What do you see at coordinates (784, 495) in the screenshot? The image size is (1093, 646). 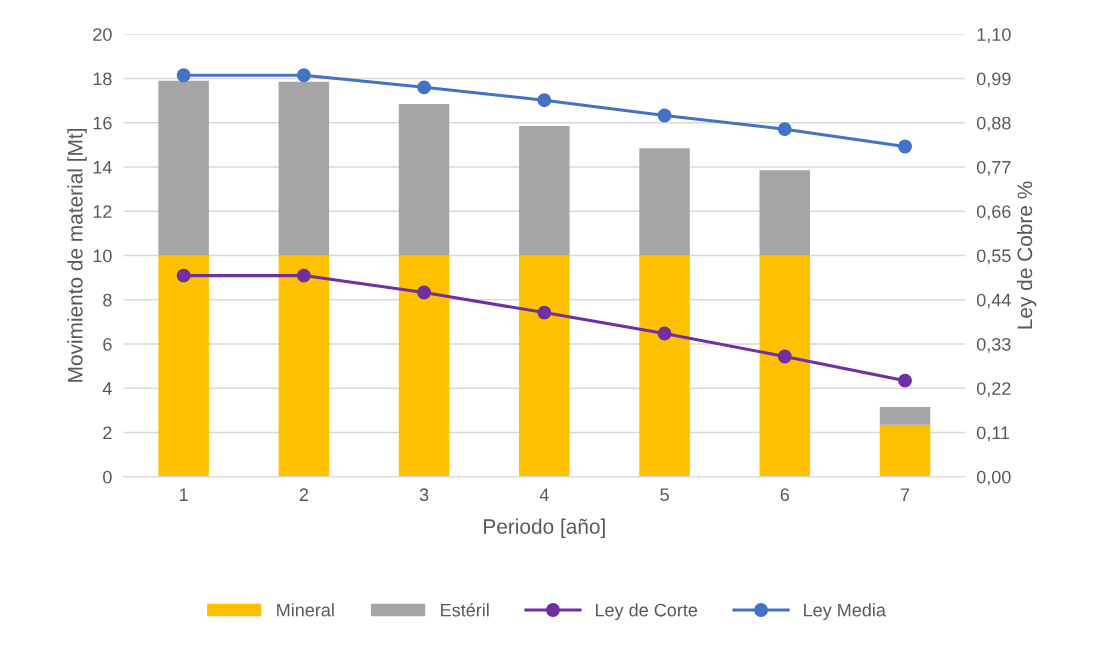 I see `x-tick-label: 6` at bounding box center [784, 495].